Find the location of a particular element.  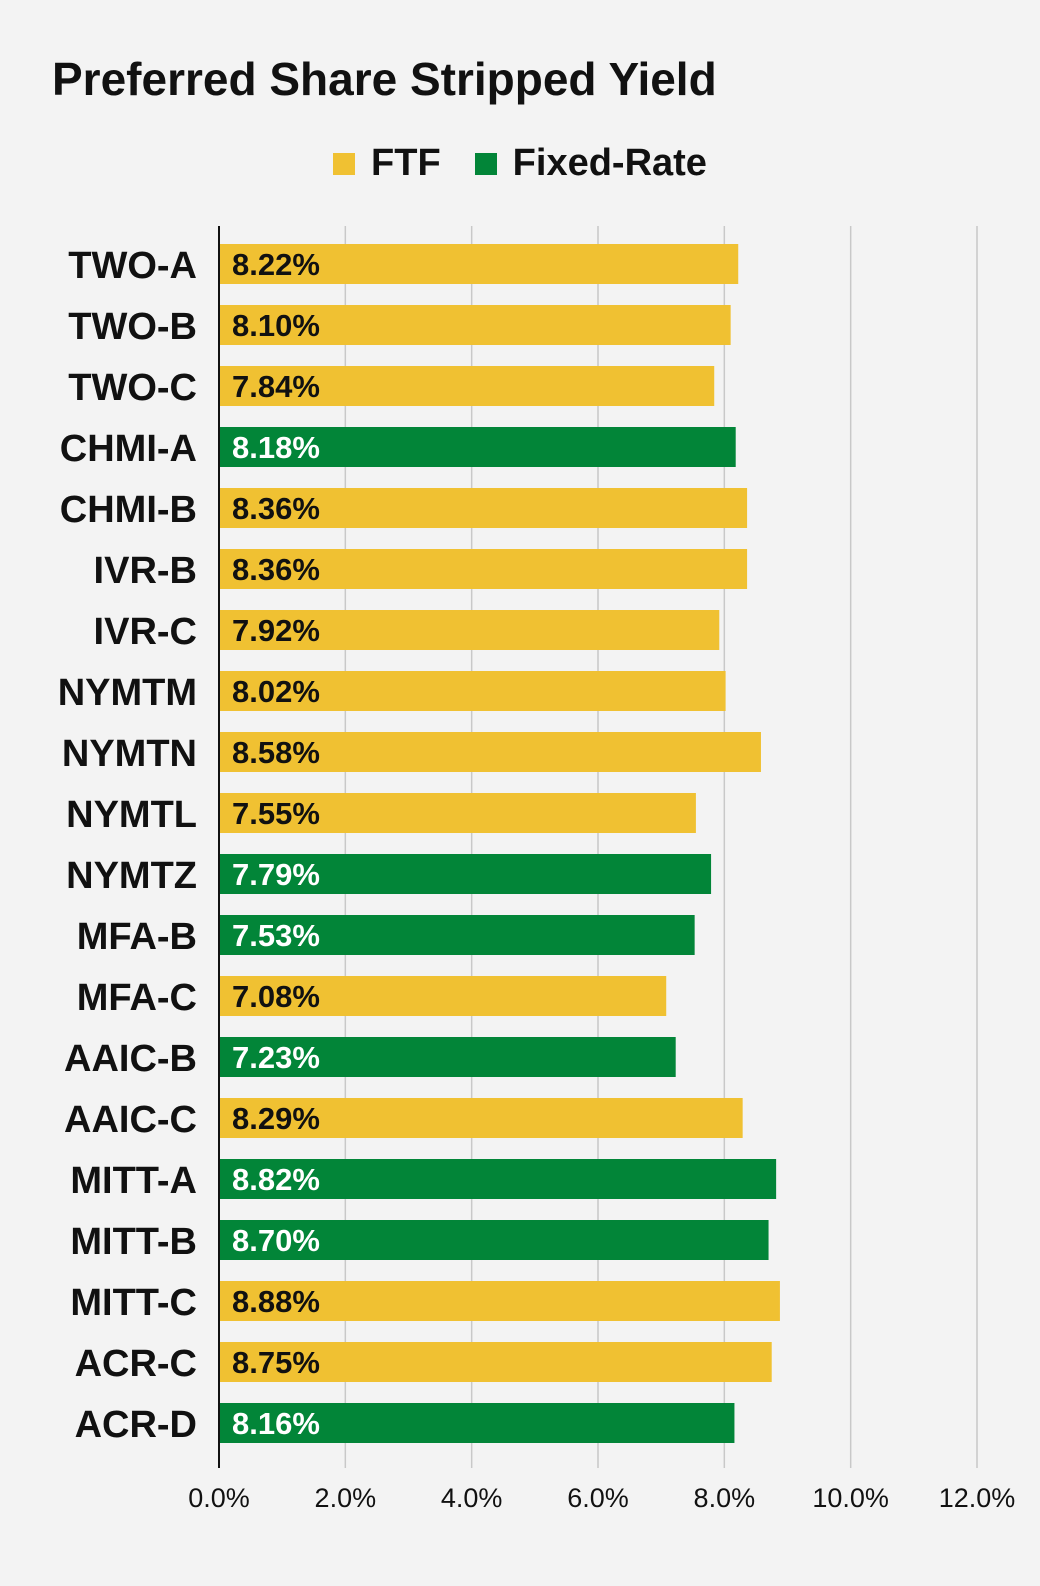

category-label: TWO-B is located at coordinates (132, 327).